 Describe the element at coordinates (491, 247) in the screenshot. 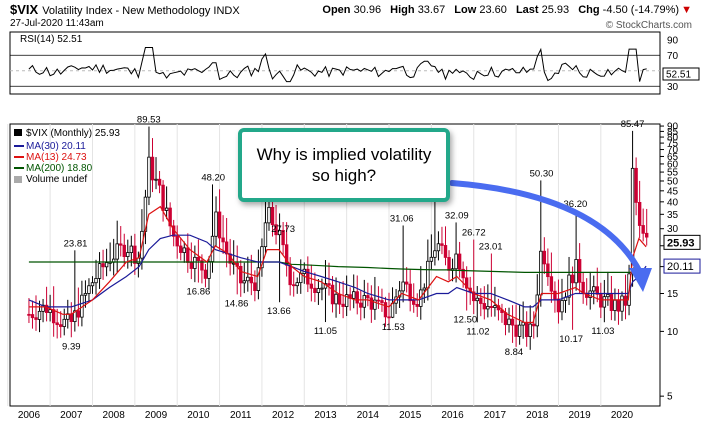

I see `annotation-label: 23.01` at that location.